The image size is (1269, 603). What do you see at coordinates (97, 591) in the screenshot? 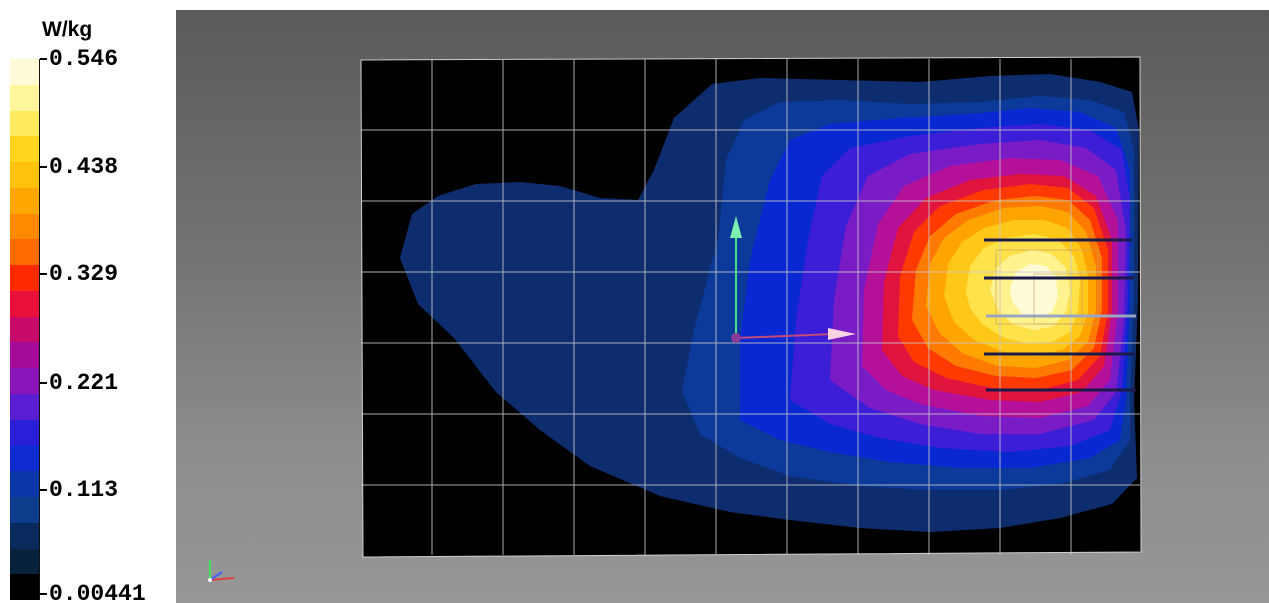
I see `legend-tick-label: 0.00441` at bounding box center [97, 591].